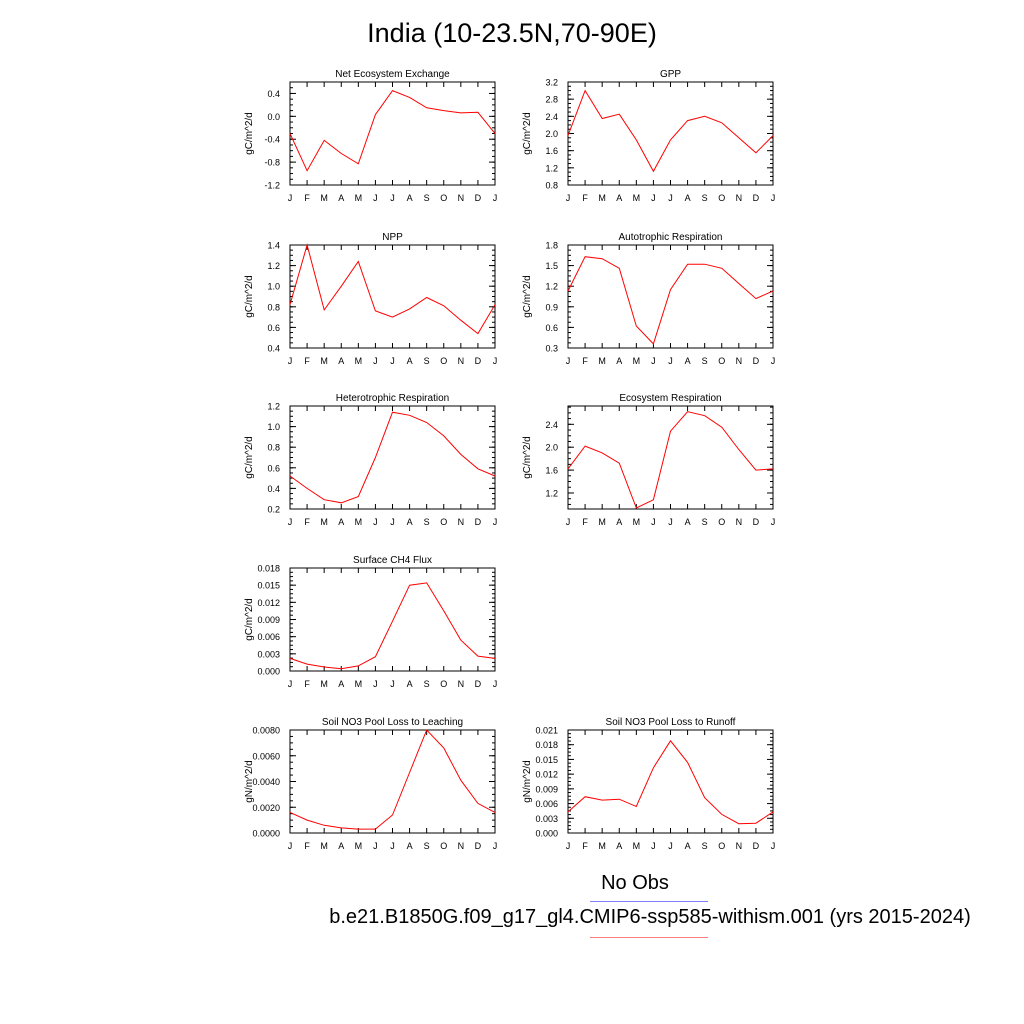 Image resolution: width=1024 pixels, height=1024 pixels. Describe the element at coordinates (546, 804) in the screenshot. I see `y-tick-label: 0.006` at that location.